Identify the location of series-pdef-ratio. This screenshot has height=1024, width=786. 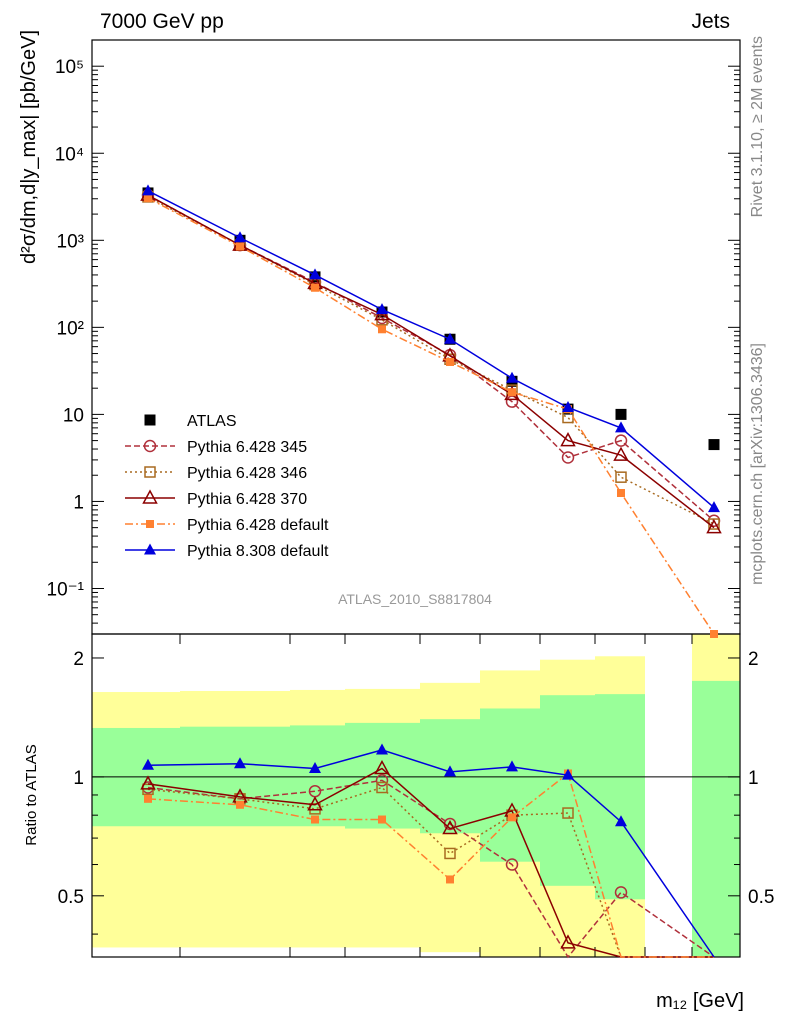
(429, 863).